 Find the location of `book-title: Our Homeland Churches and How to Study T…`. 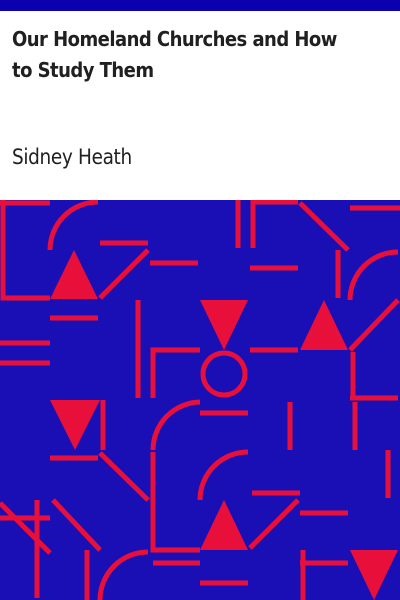

book-title: Our Homeland Churches and How to Study T… is located at coordinates (174, 54).